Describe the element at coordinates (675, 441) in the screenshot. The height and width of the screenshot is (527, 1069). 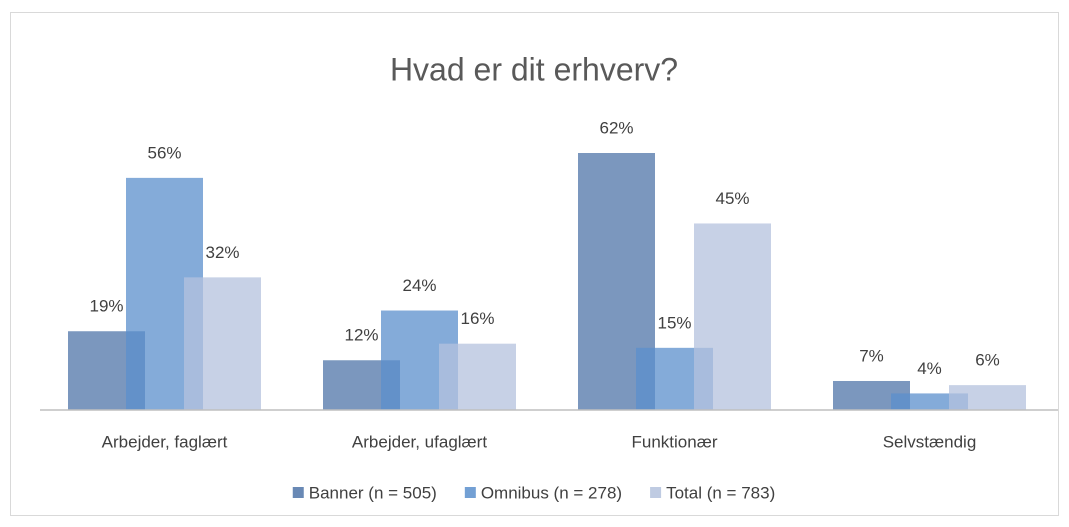
I see `x-tick-label: Funktionær` at that location.